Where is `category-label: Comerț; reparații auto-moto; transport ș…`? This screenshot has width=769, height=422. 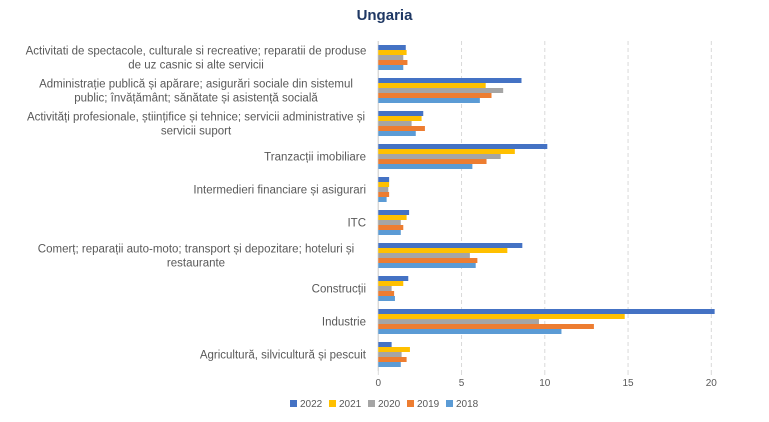 category-label: Comerț; reparații auto-moto; transport ș… is located at coordinates (196, 257).